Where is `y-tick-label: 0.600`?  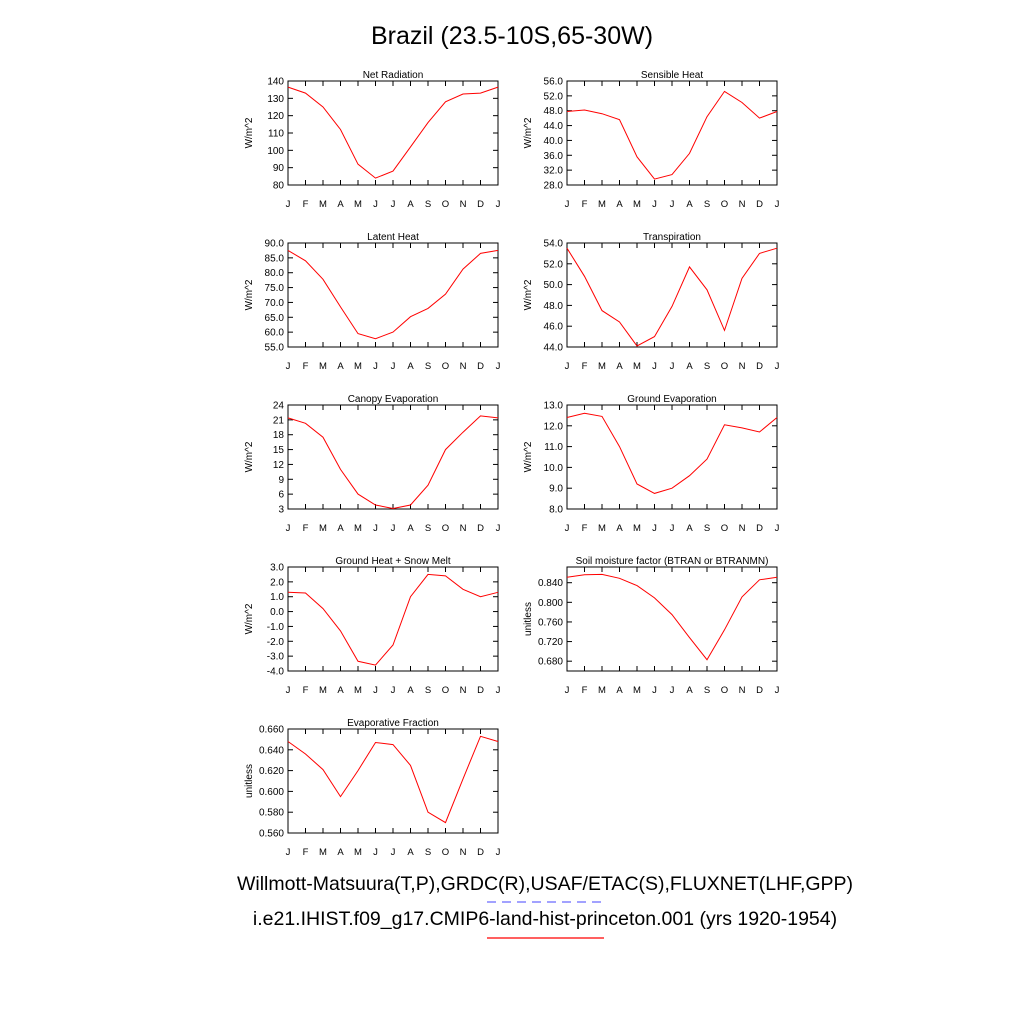
y-tick-label: 0.600 is located at coordinates (271, 792).